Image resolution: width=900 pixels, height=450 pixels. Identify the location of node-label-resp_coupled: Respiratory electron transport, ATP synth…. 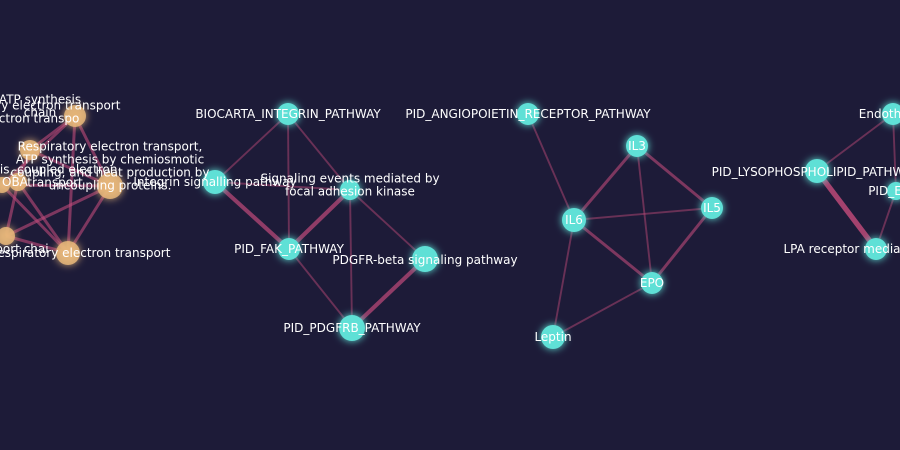
(110, 166).